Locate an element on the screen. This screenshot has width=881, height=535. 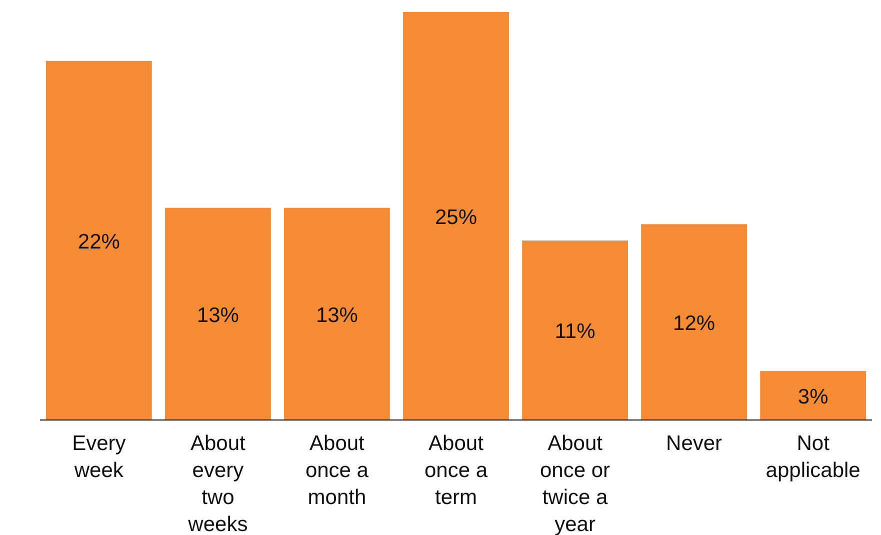
data-label: 11% is located at coordinates (575, 332).